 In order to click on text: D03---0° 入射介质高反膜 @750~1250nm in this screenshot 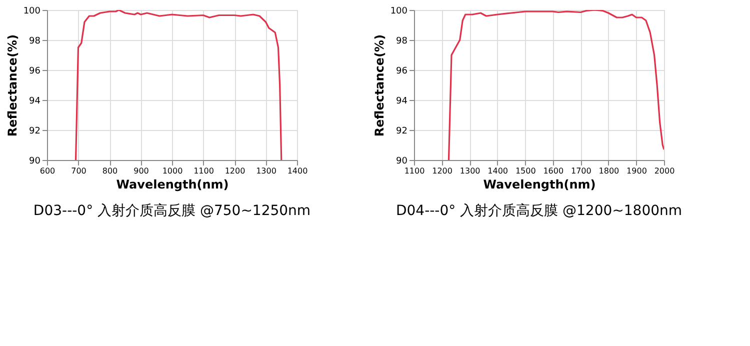, I will do `click(172, 211)`.